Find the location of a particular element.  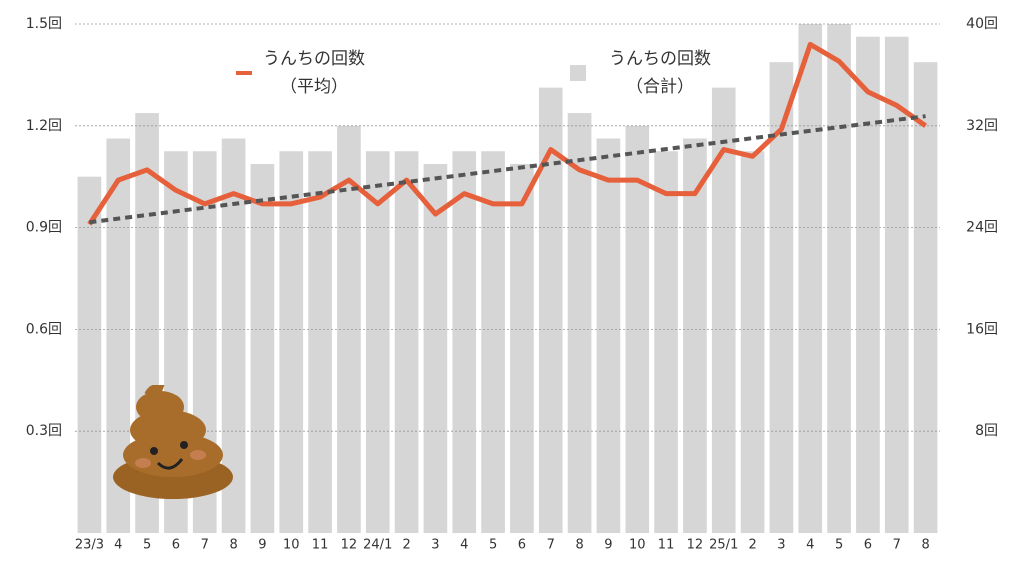

y-tick-label: 1.2回 is located at coordinates (44, 126).